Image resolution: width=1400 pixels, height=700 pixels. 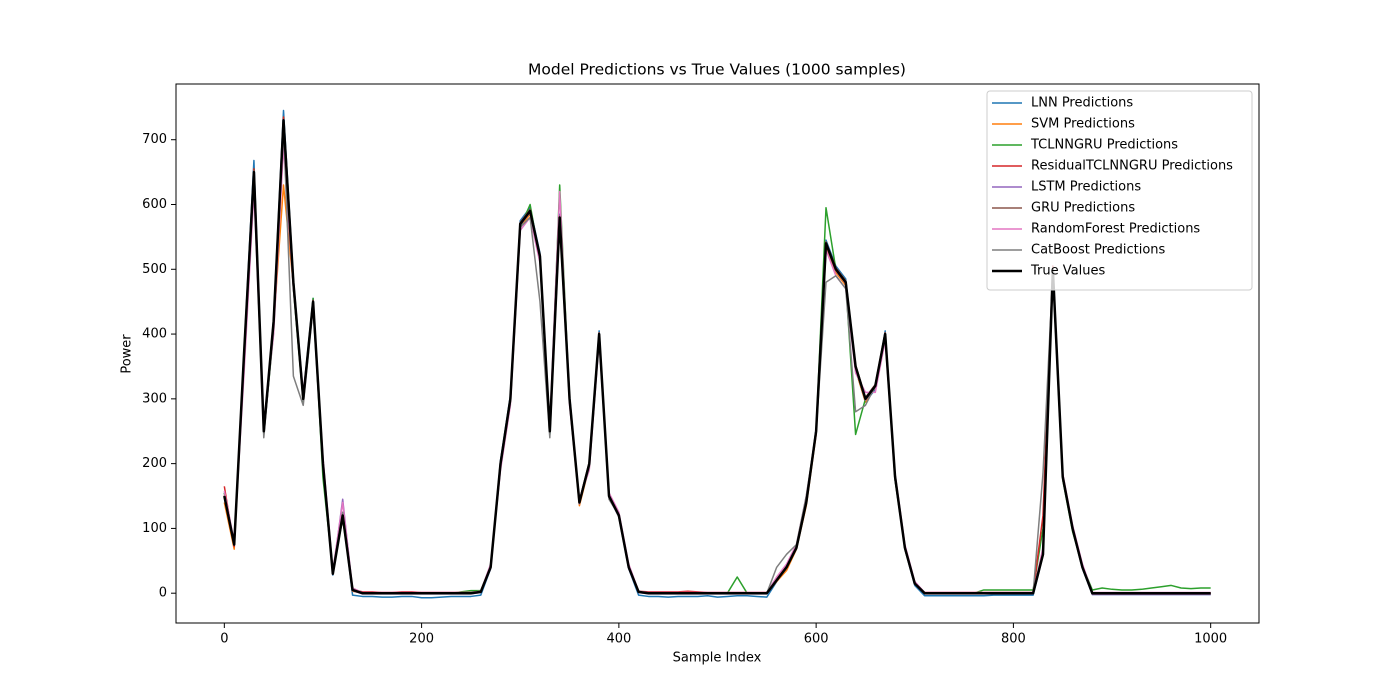 I want to click on legend-label: GRU Predictions, so click(x=1083, y=208).